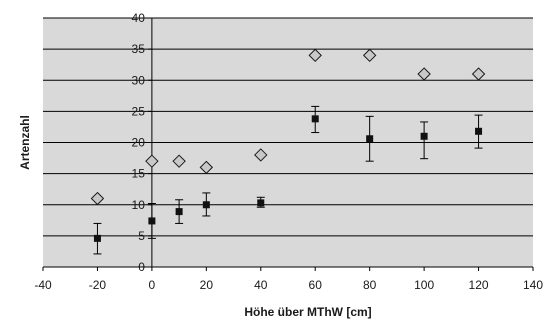 The image size is (557, 325). Describe the element at coordinates (139, 111) in the screenshot. I see `y-tick-label: 25` at that location.